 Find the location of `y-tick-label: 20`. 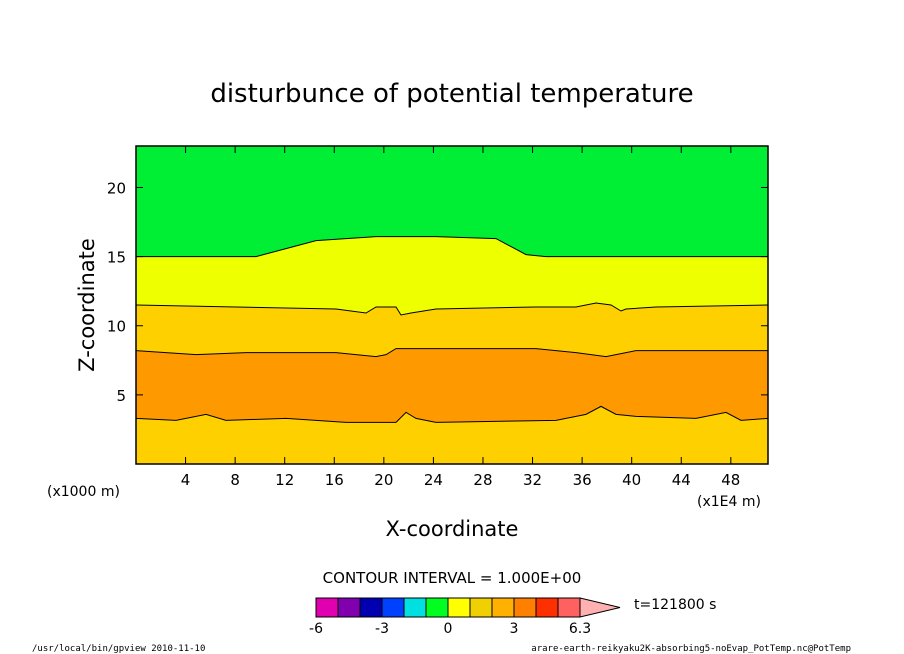

y-tick-label: 20 is located at coordinates (116, 188).